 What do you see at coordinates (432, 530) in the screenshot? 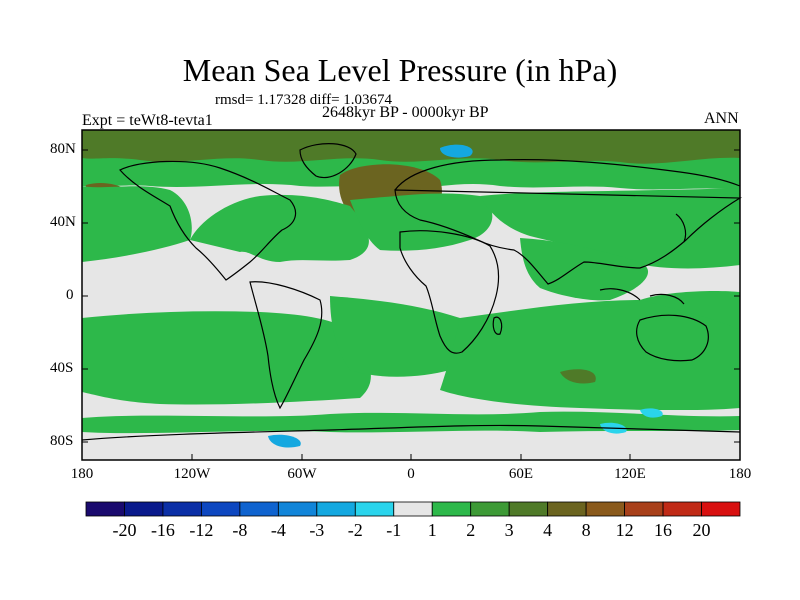
I see `colorbar-label: 1` at bounding box center [432, 530].